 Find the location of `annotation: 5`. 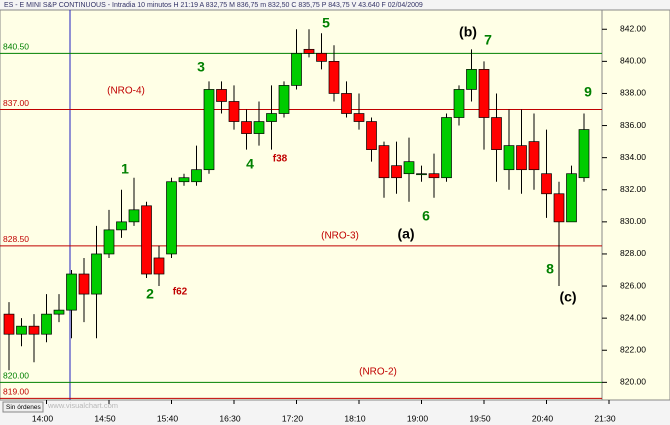

annotation: 5 is located at coordinates (326, 23).